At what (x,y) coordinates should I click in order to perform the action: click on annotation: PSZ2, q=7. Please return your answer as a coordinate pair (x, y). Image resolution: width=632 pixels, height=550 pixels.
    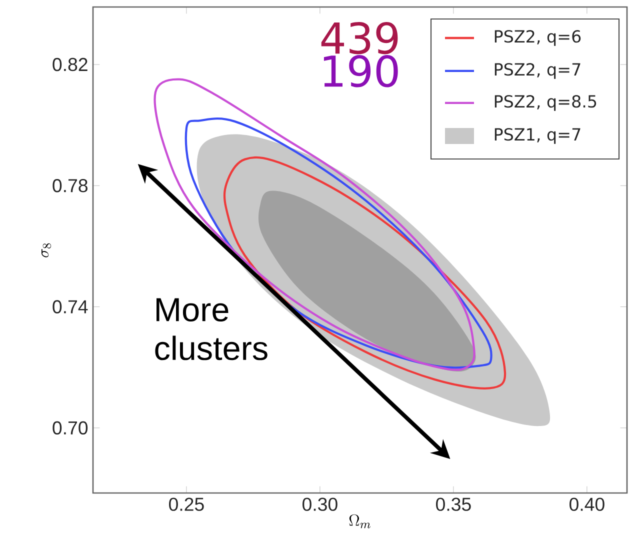
    Looking at the image, I should click on (537, 71).